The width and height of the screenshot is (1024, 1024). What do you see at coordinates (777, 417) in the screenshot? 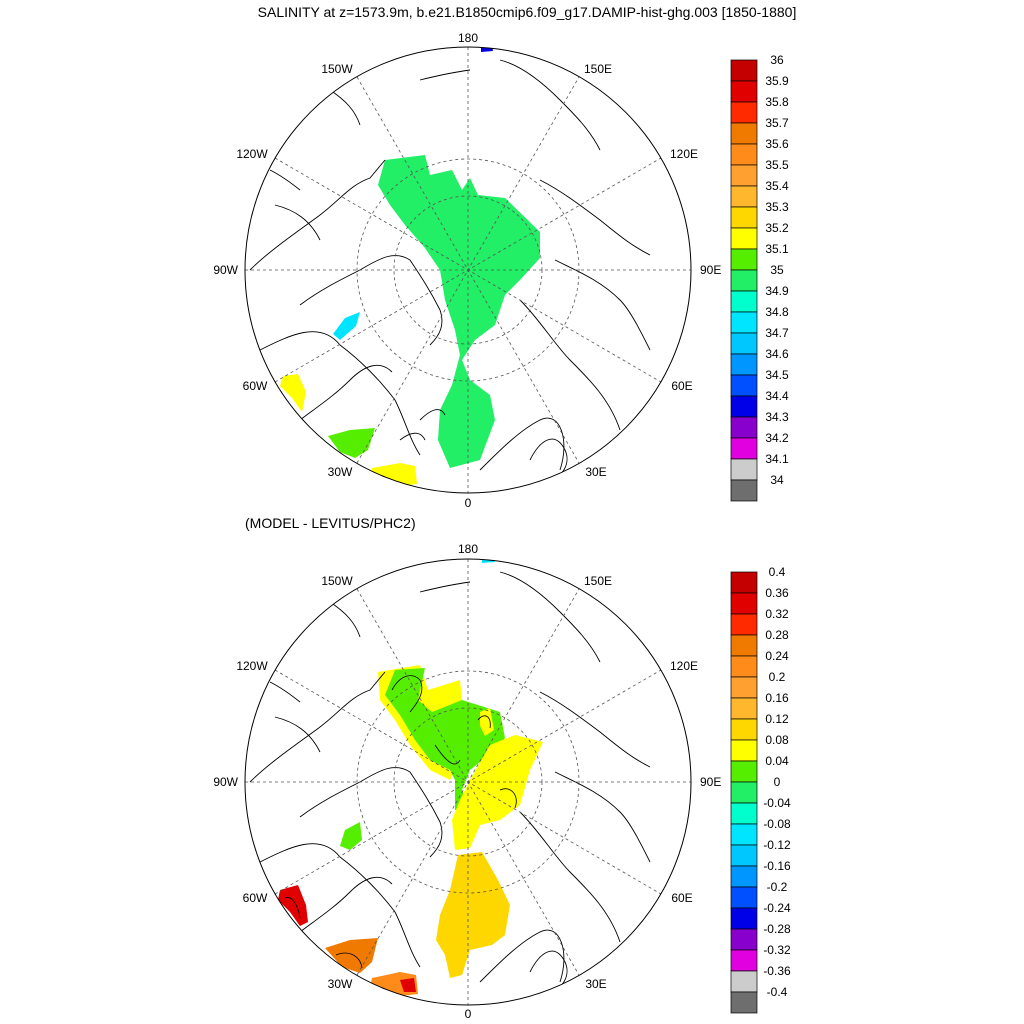
I see `top-colorbar-label: 34.3` at bounding box center [777, 417].